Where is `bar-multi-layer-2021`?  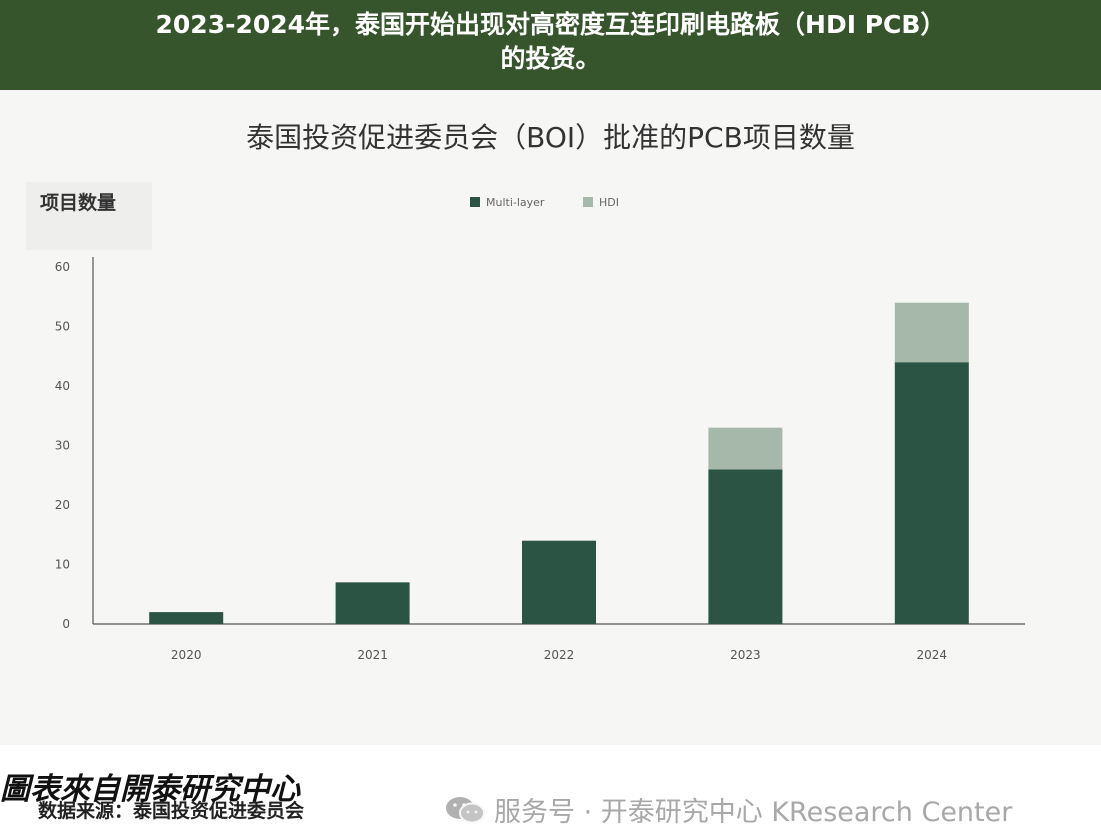
bar-multi-layer-2021 is located at coordinates (372, 603).